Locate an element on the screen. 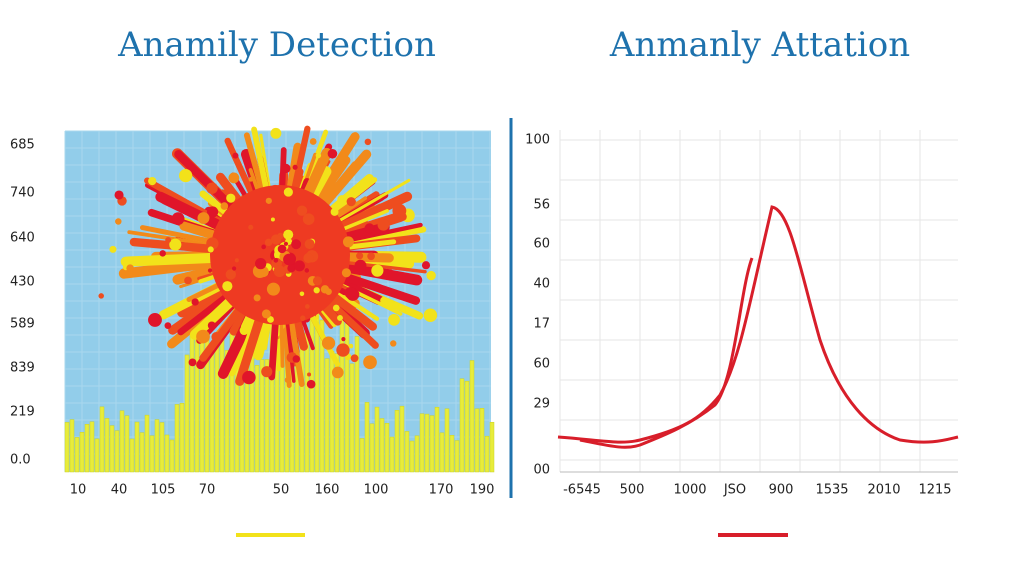  x-tick-label: 160 is located at coordinates (327, 490).